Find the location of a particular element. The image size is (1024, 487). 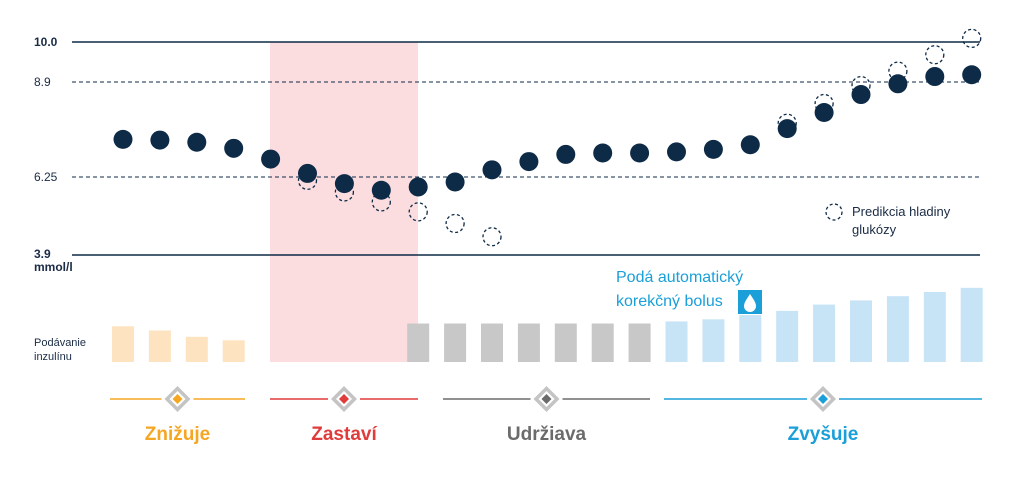

water-drop-icon is located at coordinates (750, 302).